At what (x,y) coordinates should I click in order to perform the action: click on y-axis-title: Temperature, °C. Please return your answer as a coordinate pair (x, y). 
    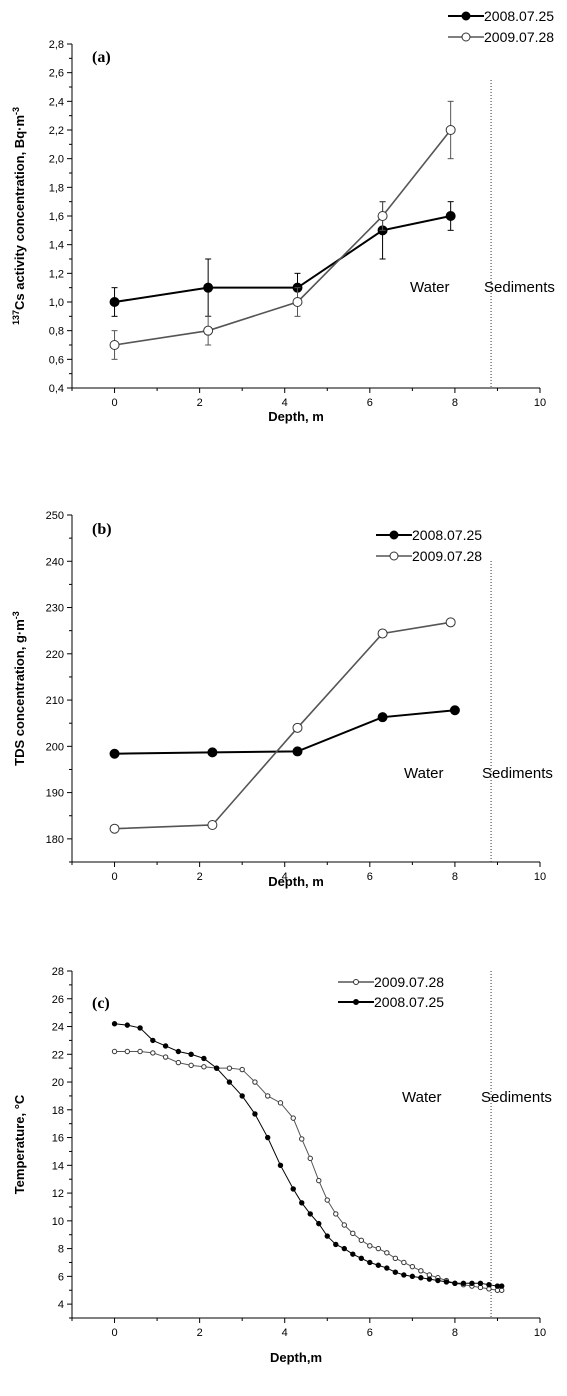
    Looking at the image, I should click on (19, 1144).